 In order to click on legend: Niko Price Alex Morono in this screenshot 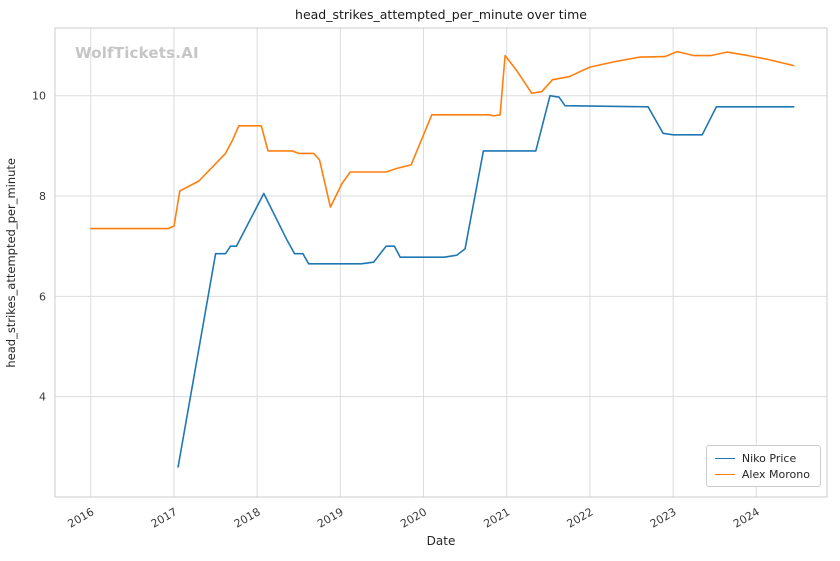, I will do `click(763, 466)`.